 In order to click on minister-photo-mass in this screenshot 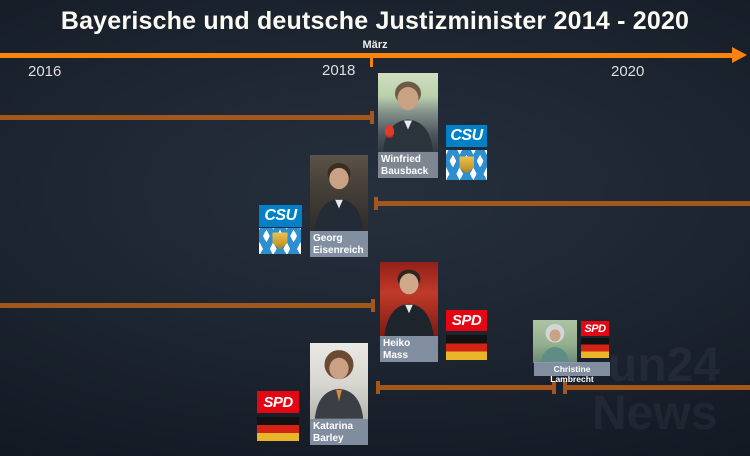, I will do `click(409, 299)`.